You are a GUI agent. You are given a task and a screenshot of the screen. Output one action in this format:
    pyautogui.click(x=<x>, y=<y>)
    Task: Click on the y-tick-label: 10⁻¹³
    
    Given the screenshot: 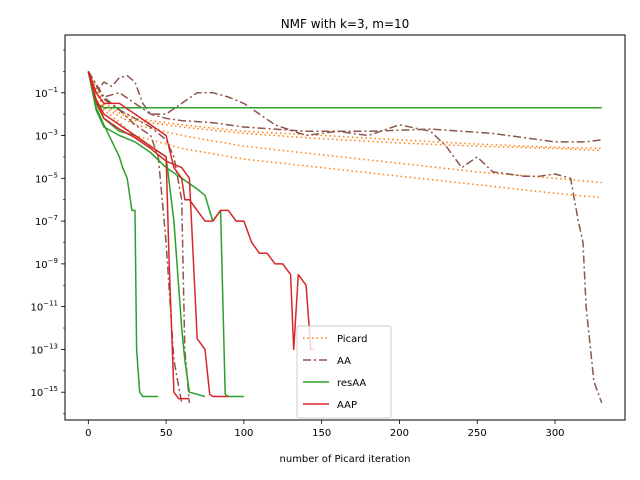 What is the action you would take?
    pyautogui.click(x=44, y=349)
    